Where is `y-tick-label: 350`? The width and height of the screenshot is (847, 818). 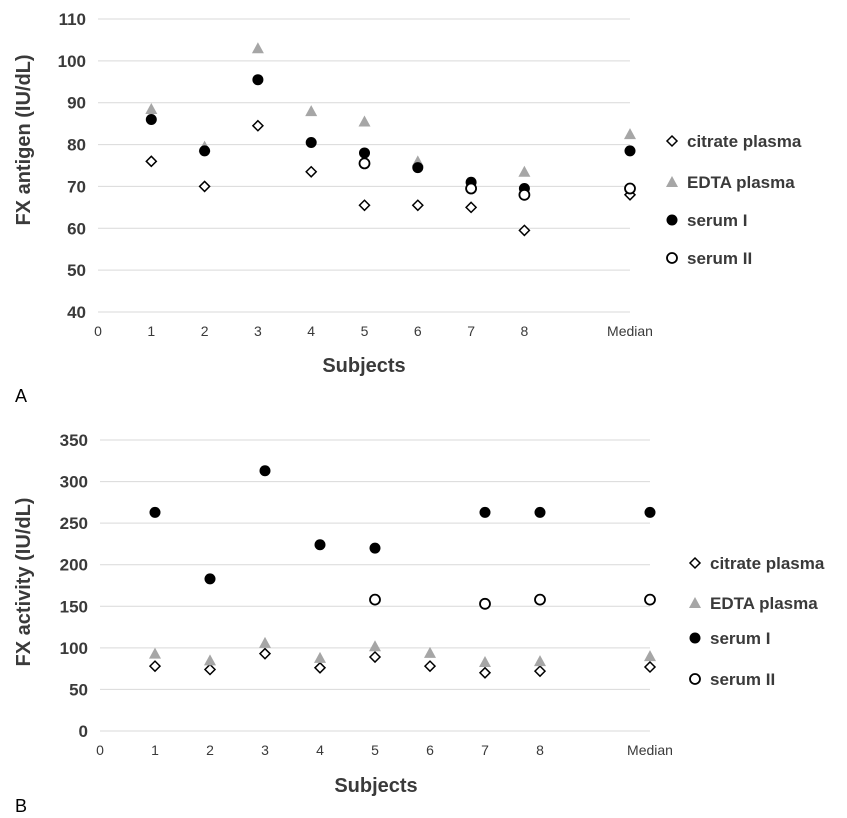
y-tick-label: 350 is located at coordinates (74, 440).